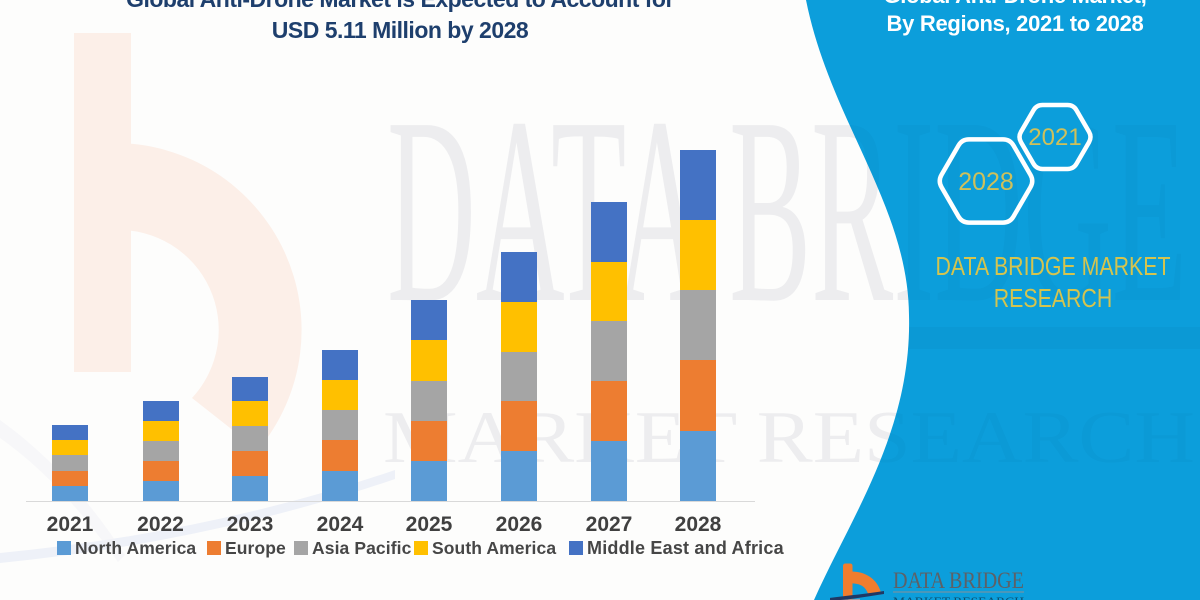  Describe the element at coordinates (1054, 137) in the screenshot. I see `svg-text: 2021` at that location.